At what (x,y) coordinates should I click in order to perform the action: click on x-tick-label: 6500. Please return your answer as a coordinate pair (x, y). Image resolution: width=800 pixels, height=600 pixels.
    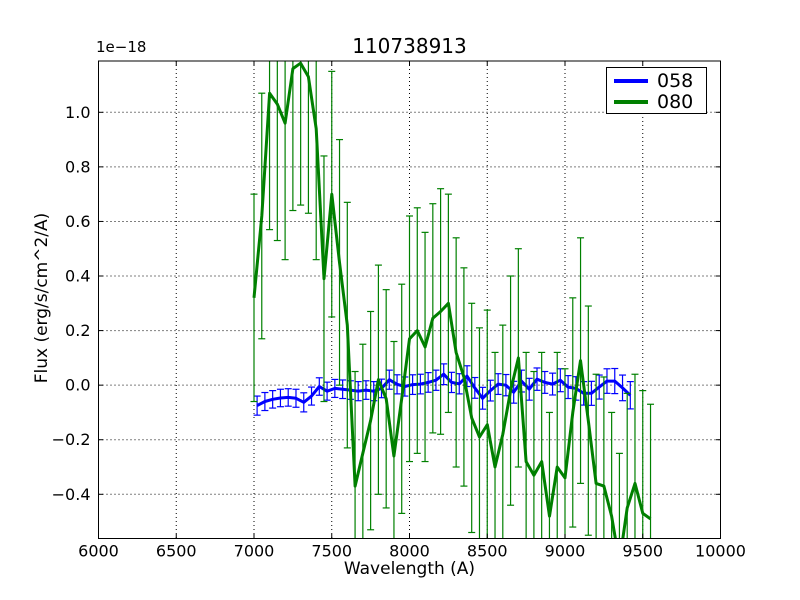
    Looking at the image, I should click on (176, 551).